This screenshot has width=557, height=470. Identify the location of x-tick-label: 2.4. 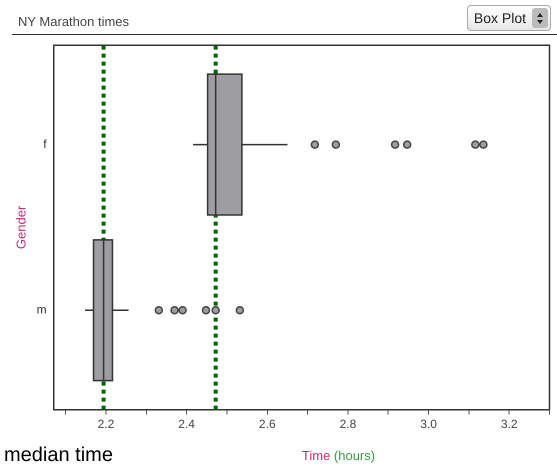
(187, 424).